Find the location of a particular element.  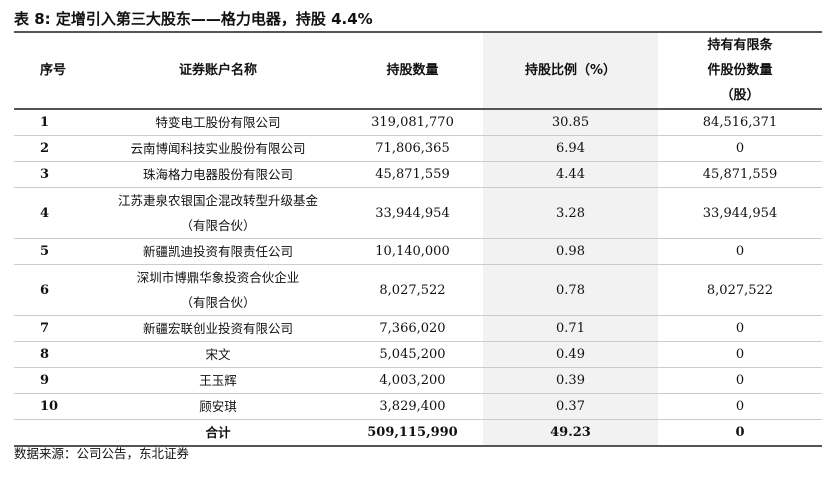

total-pct: 49.23 is located at coordinates (570, 432).